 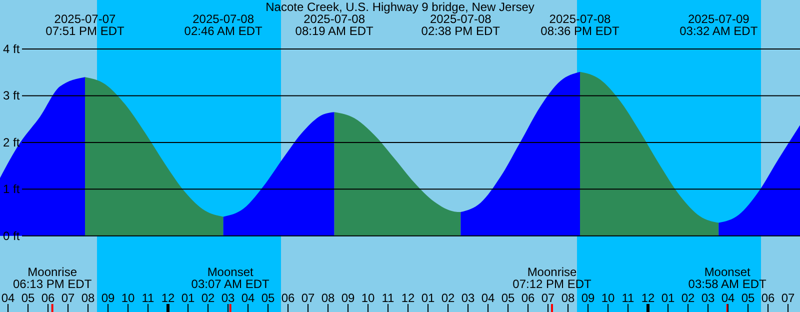 I want to click on y-tick-label: 3 ft, so click(x=11, y=95).